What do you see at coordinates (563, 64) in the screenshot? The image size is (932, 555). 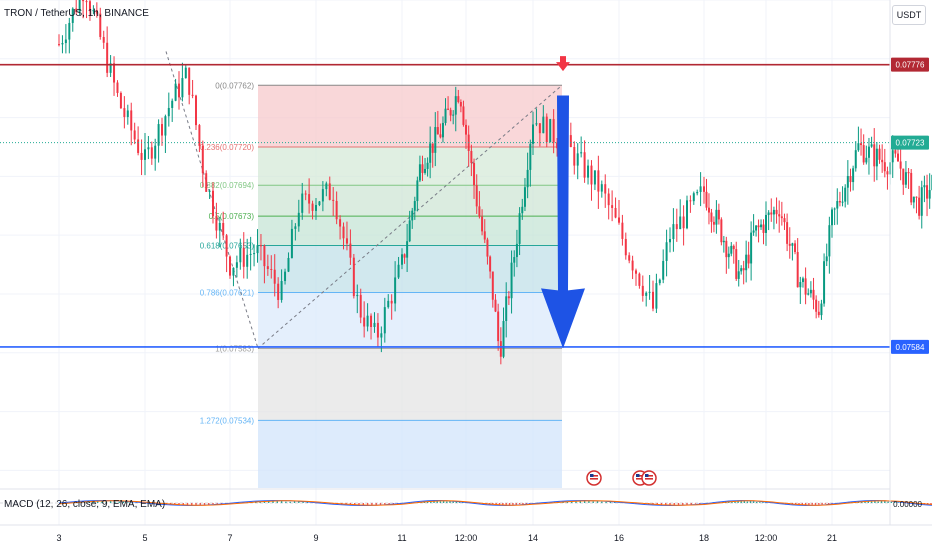 I see `peak-marker-icon` at bounding box center [563, 64].